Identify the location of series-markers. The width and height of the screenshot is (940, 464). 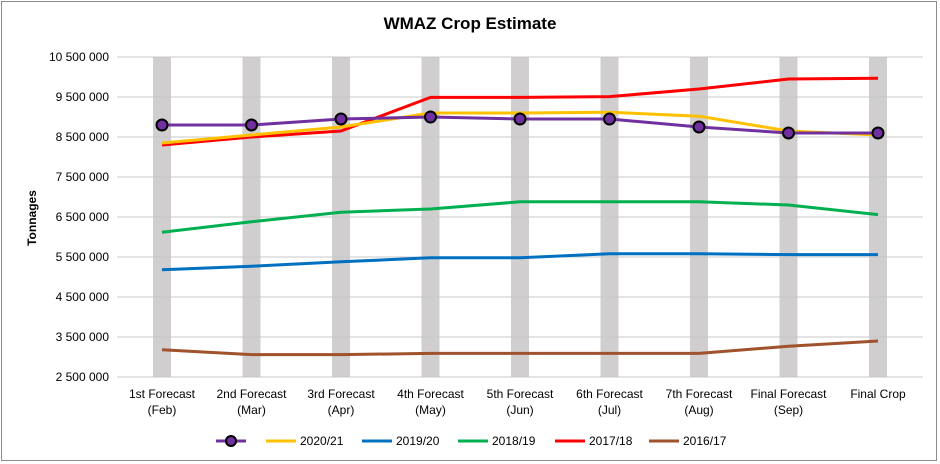
(520, 125).